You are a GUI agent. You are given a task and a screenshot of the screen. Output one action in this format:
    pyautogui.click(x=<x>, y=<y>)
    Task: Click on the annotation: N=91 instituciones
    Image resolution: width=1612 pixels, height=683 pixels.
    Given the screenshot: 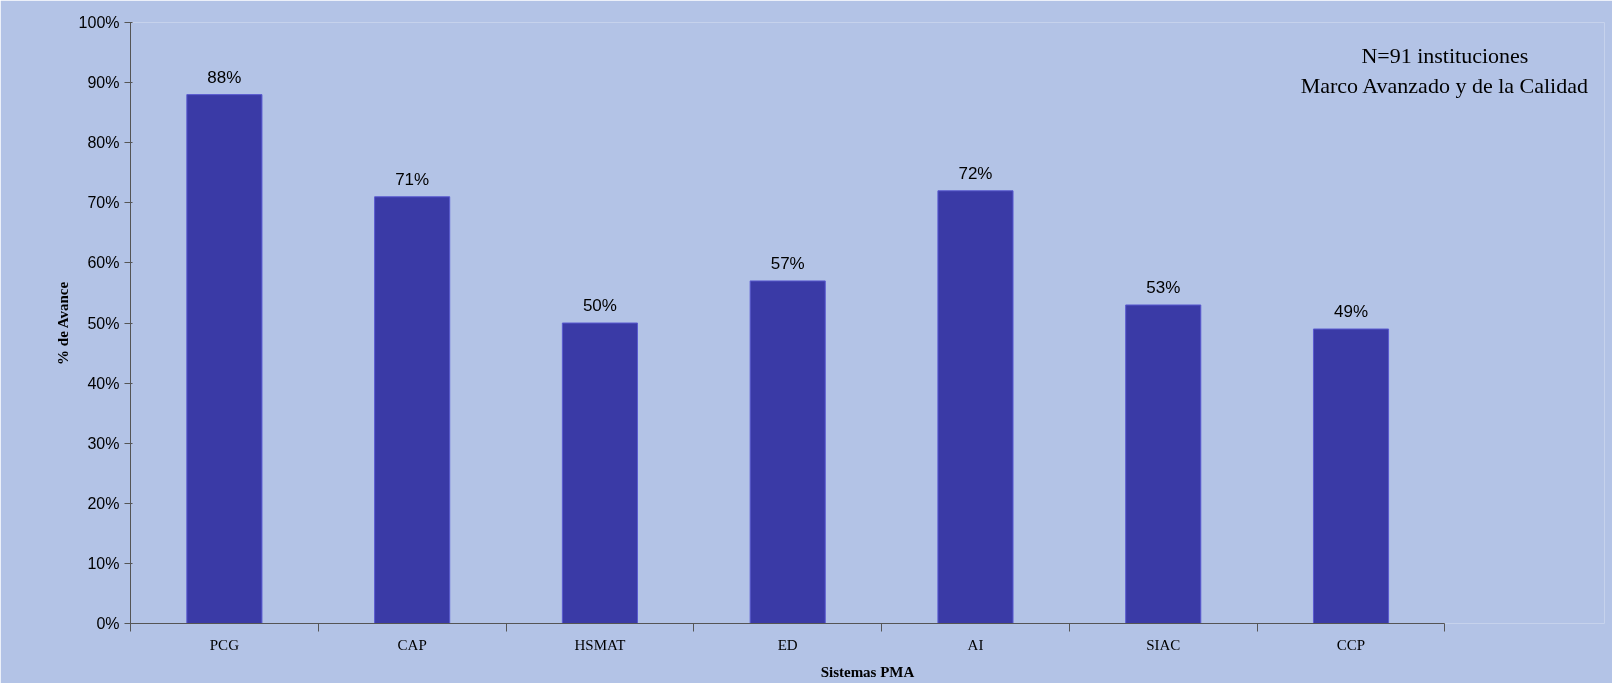 What is the action you would take?
    pyautogui.click(x=1445, y=55)
    